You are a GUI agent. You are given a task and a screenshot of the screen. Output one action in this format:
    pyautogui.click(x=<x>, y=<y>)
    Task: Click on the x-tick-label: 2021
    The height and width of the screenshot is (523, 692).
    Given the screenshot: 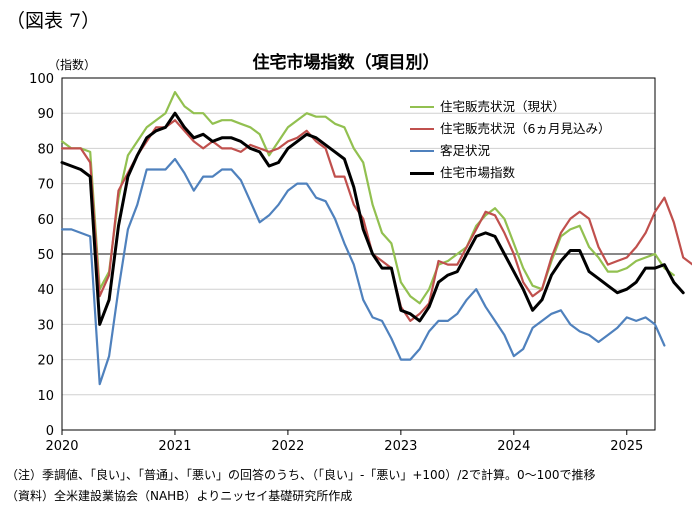 What is the action you would take?
    pyautogui.click(x=174, y=446)
    